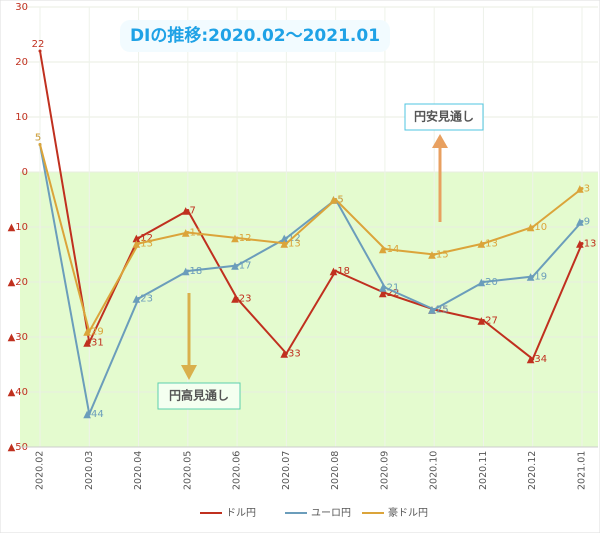 The width and height of the screenshot is (600, 533). What do you see at coordinates (187, 470) in the screenshot?
I see `x-tick-label: 2020.05` at bounding box center [187, 470].